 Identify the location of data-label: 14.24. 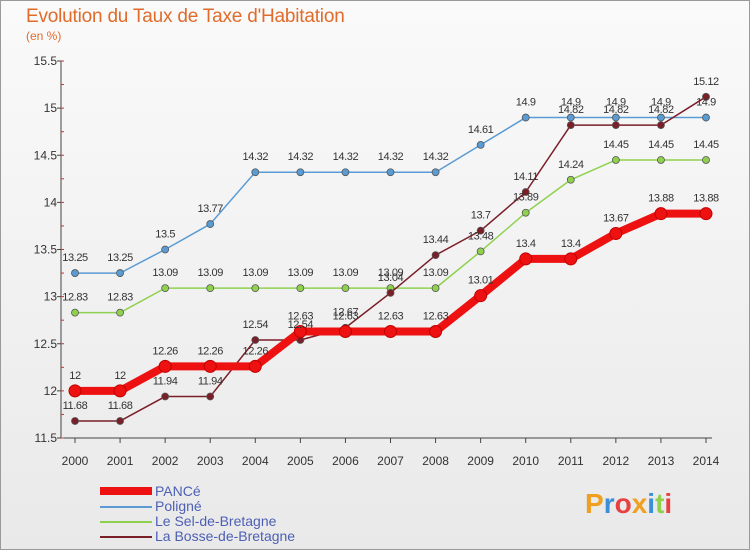
(571, 165).